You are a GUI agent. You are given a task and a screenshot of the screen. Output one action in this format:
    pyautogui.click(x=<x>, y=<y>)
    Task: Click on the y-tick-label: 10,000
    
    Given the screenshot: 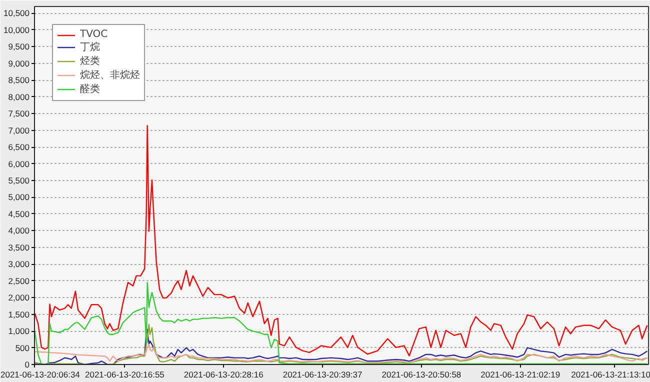 What is the action you would take?
    pyautogui.click(x=17, y=29)
    